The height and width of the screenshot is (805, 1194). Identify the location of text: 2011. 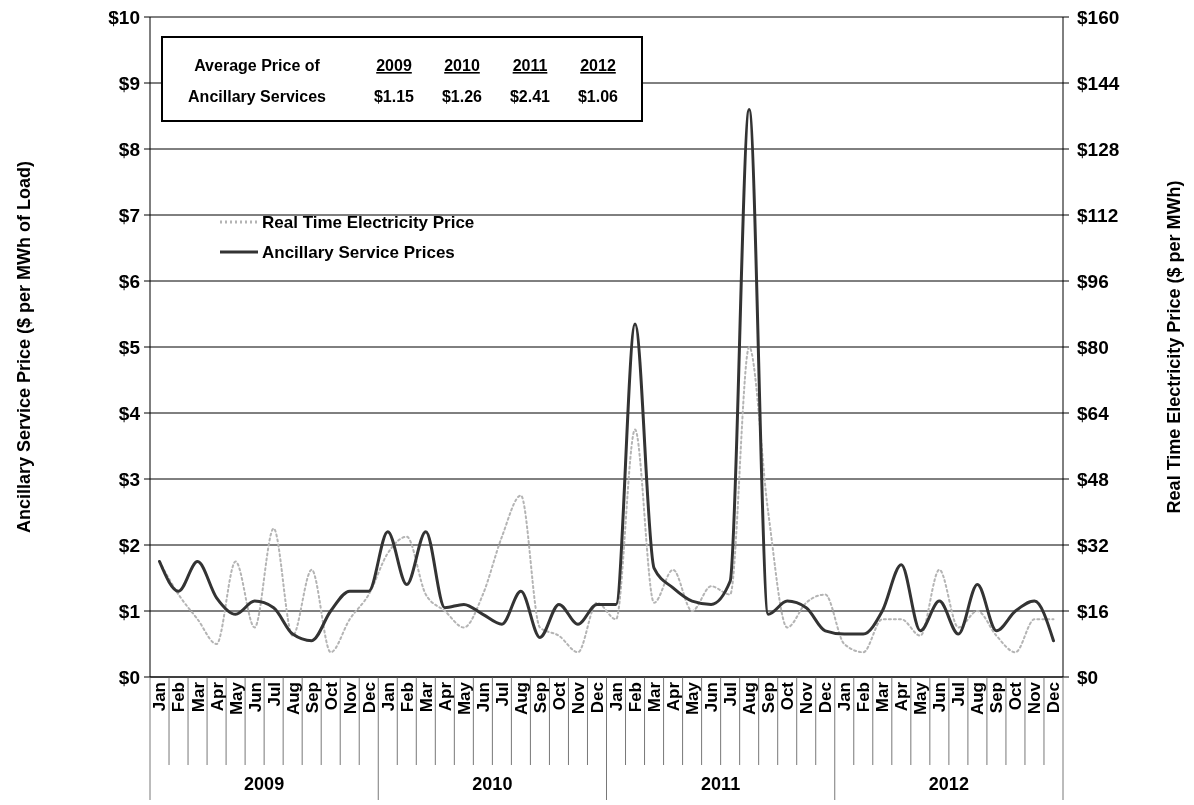
(721, 784).